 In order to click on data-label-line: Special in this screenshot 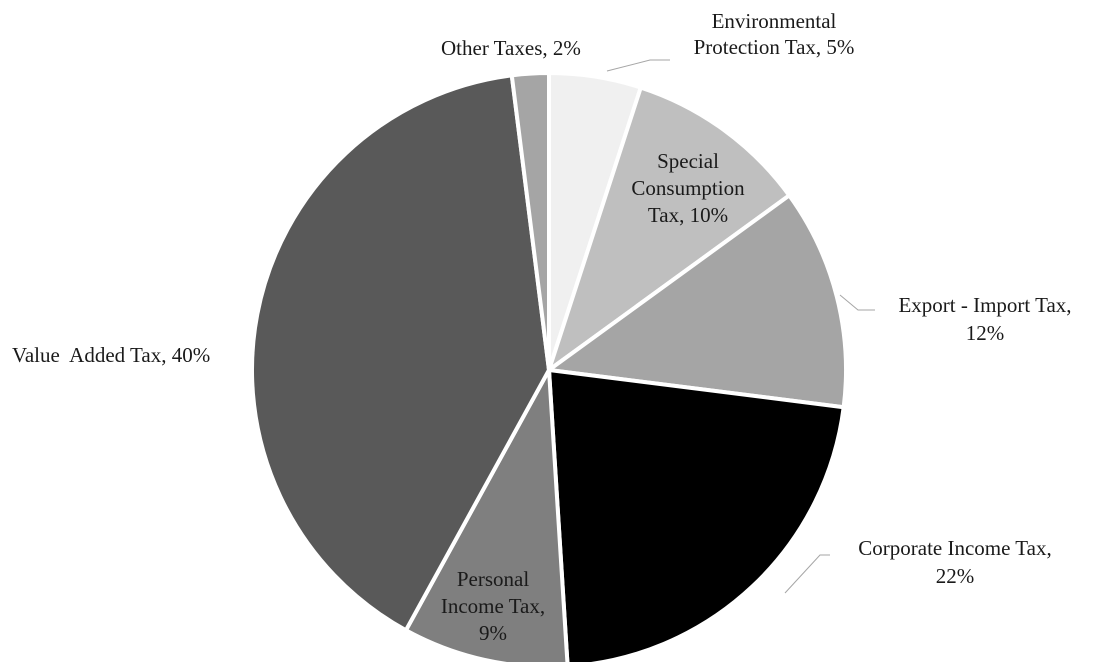, I will do `click(688, 161)`.